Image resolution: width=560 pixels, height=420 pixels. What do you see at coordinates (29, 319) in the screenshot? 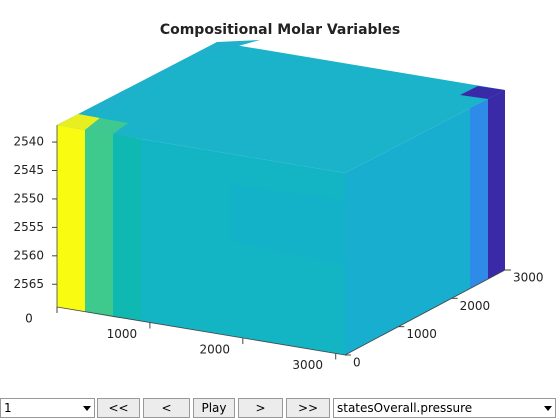
I see `x-tick-label: 0` at bounding box center [29, 319].